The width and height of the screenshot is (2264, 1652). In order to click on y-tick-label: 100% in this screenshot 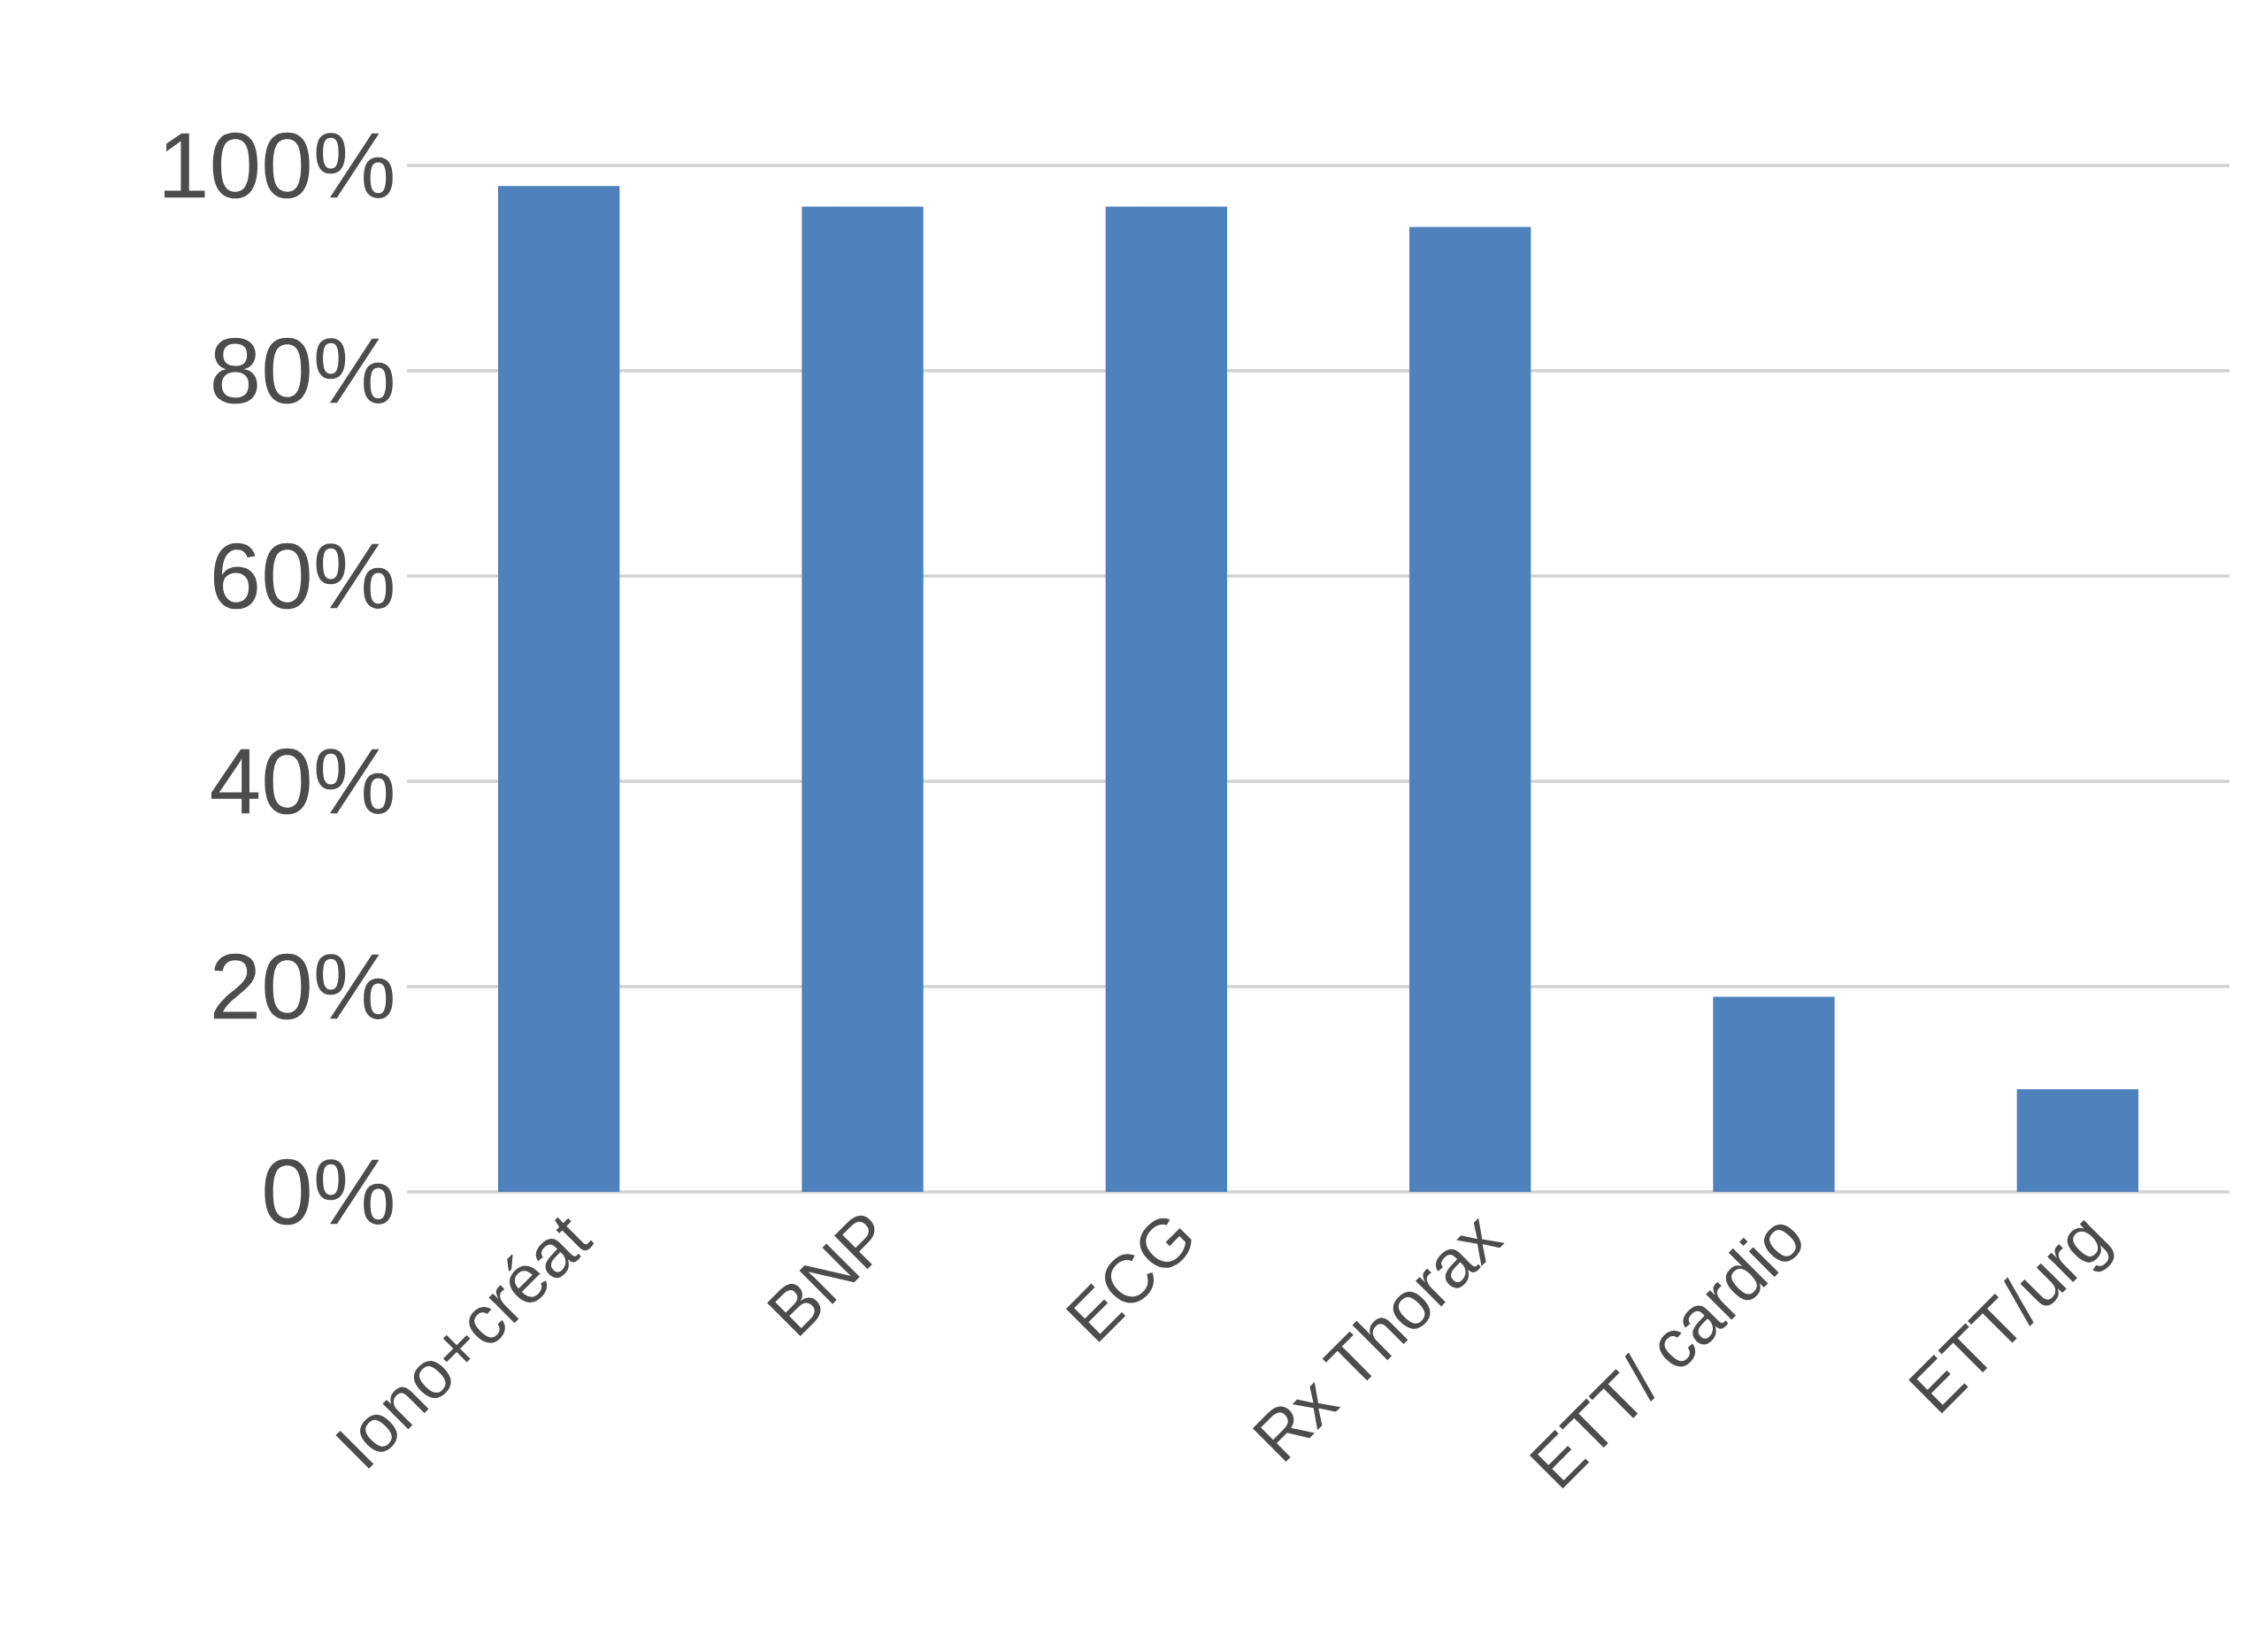, I will do `click(278, 165)`.